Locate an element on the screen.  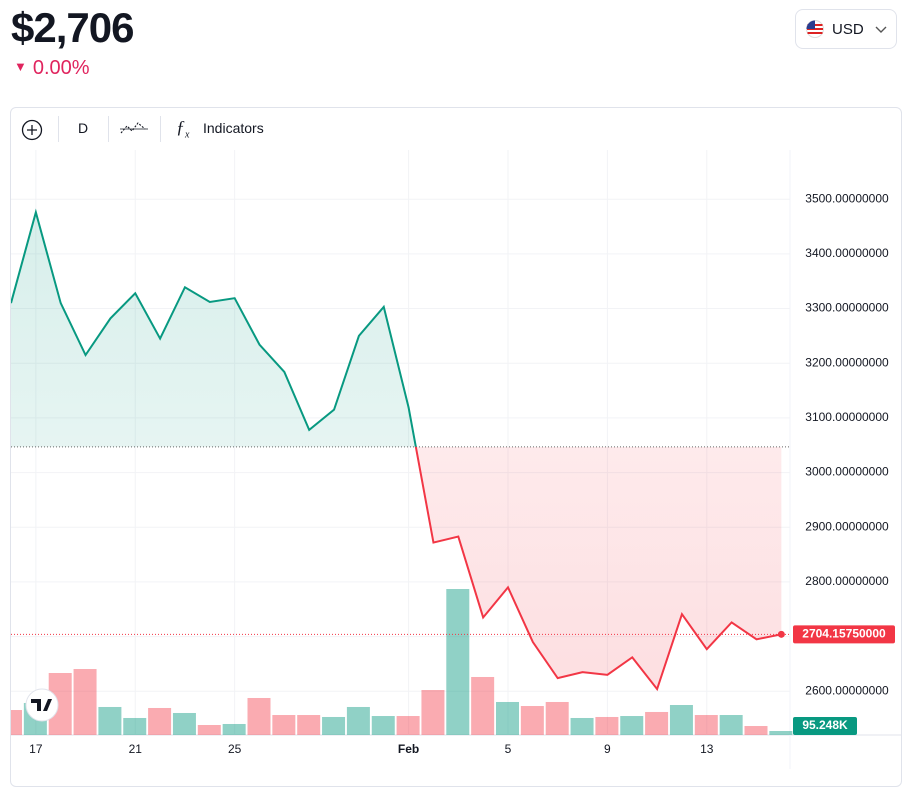
flag is located at coordinates (815, 29).